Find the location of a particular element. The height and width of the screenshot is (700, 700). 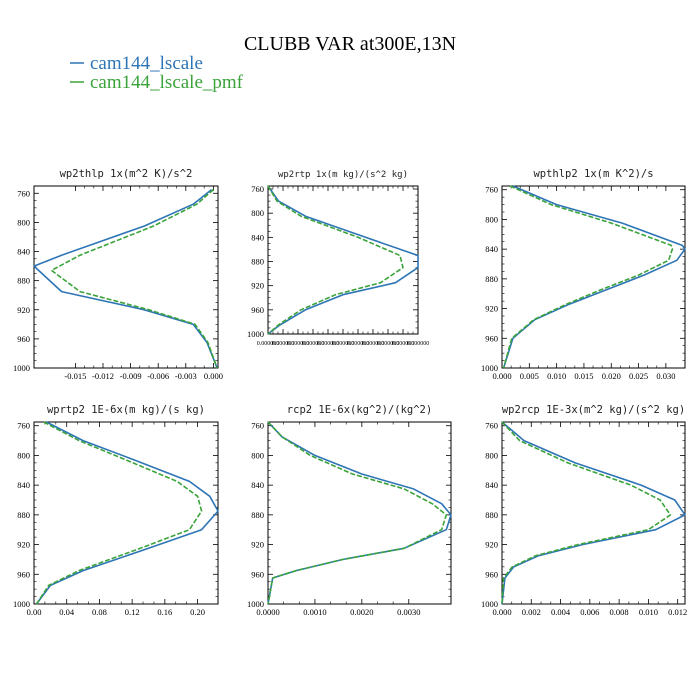

x-tick-label: 0.008 is located at coordinates (619, 612).